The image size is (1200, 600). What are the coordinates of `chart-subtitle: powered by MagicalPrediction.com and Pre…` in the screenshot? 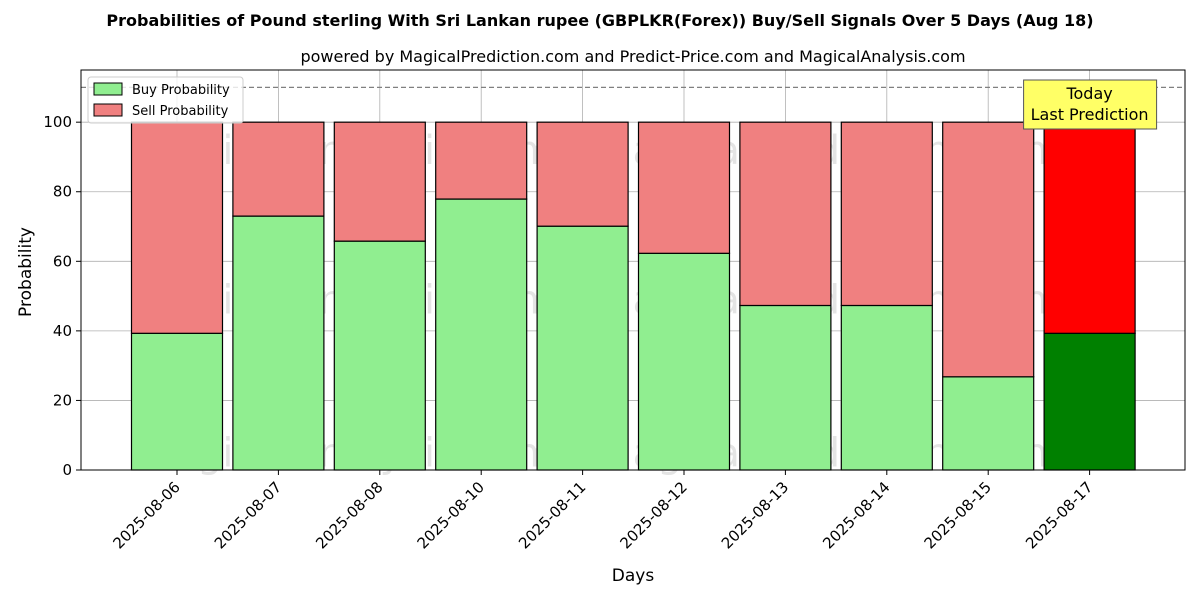 It's located at (632, 56).